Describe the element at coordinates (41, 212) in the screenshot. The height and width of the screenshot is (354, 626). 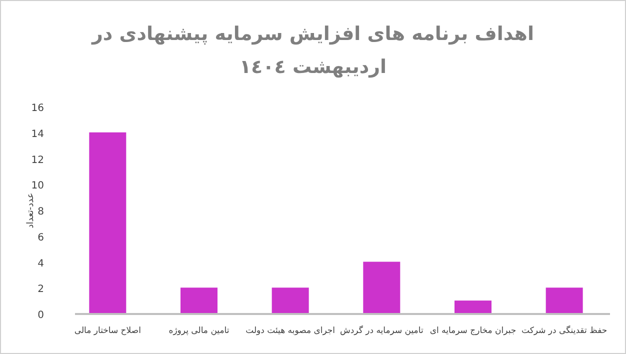
I see `y-tick-label: 8` at that location.